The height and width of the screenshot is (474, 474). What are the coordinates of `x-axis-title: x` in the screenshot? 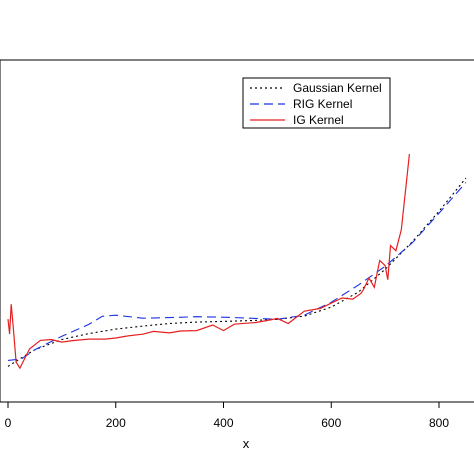 It's located at (246, 443).